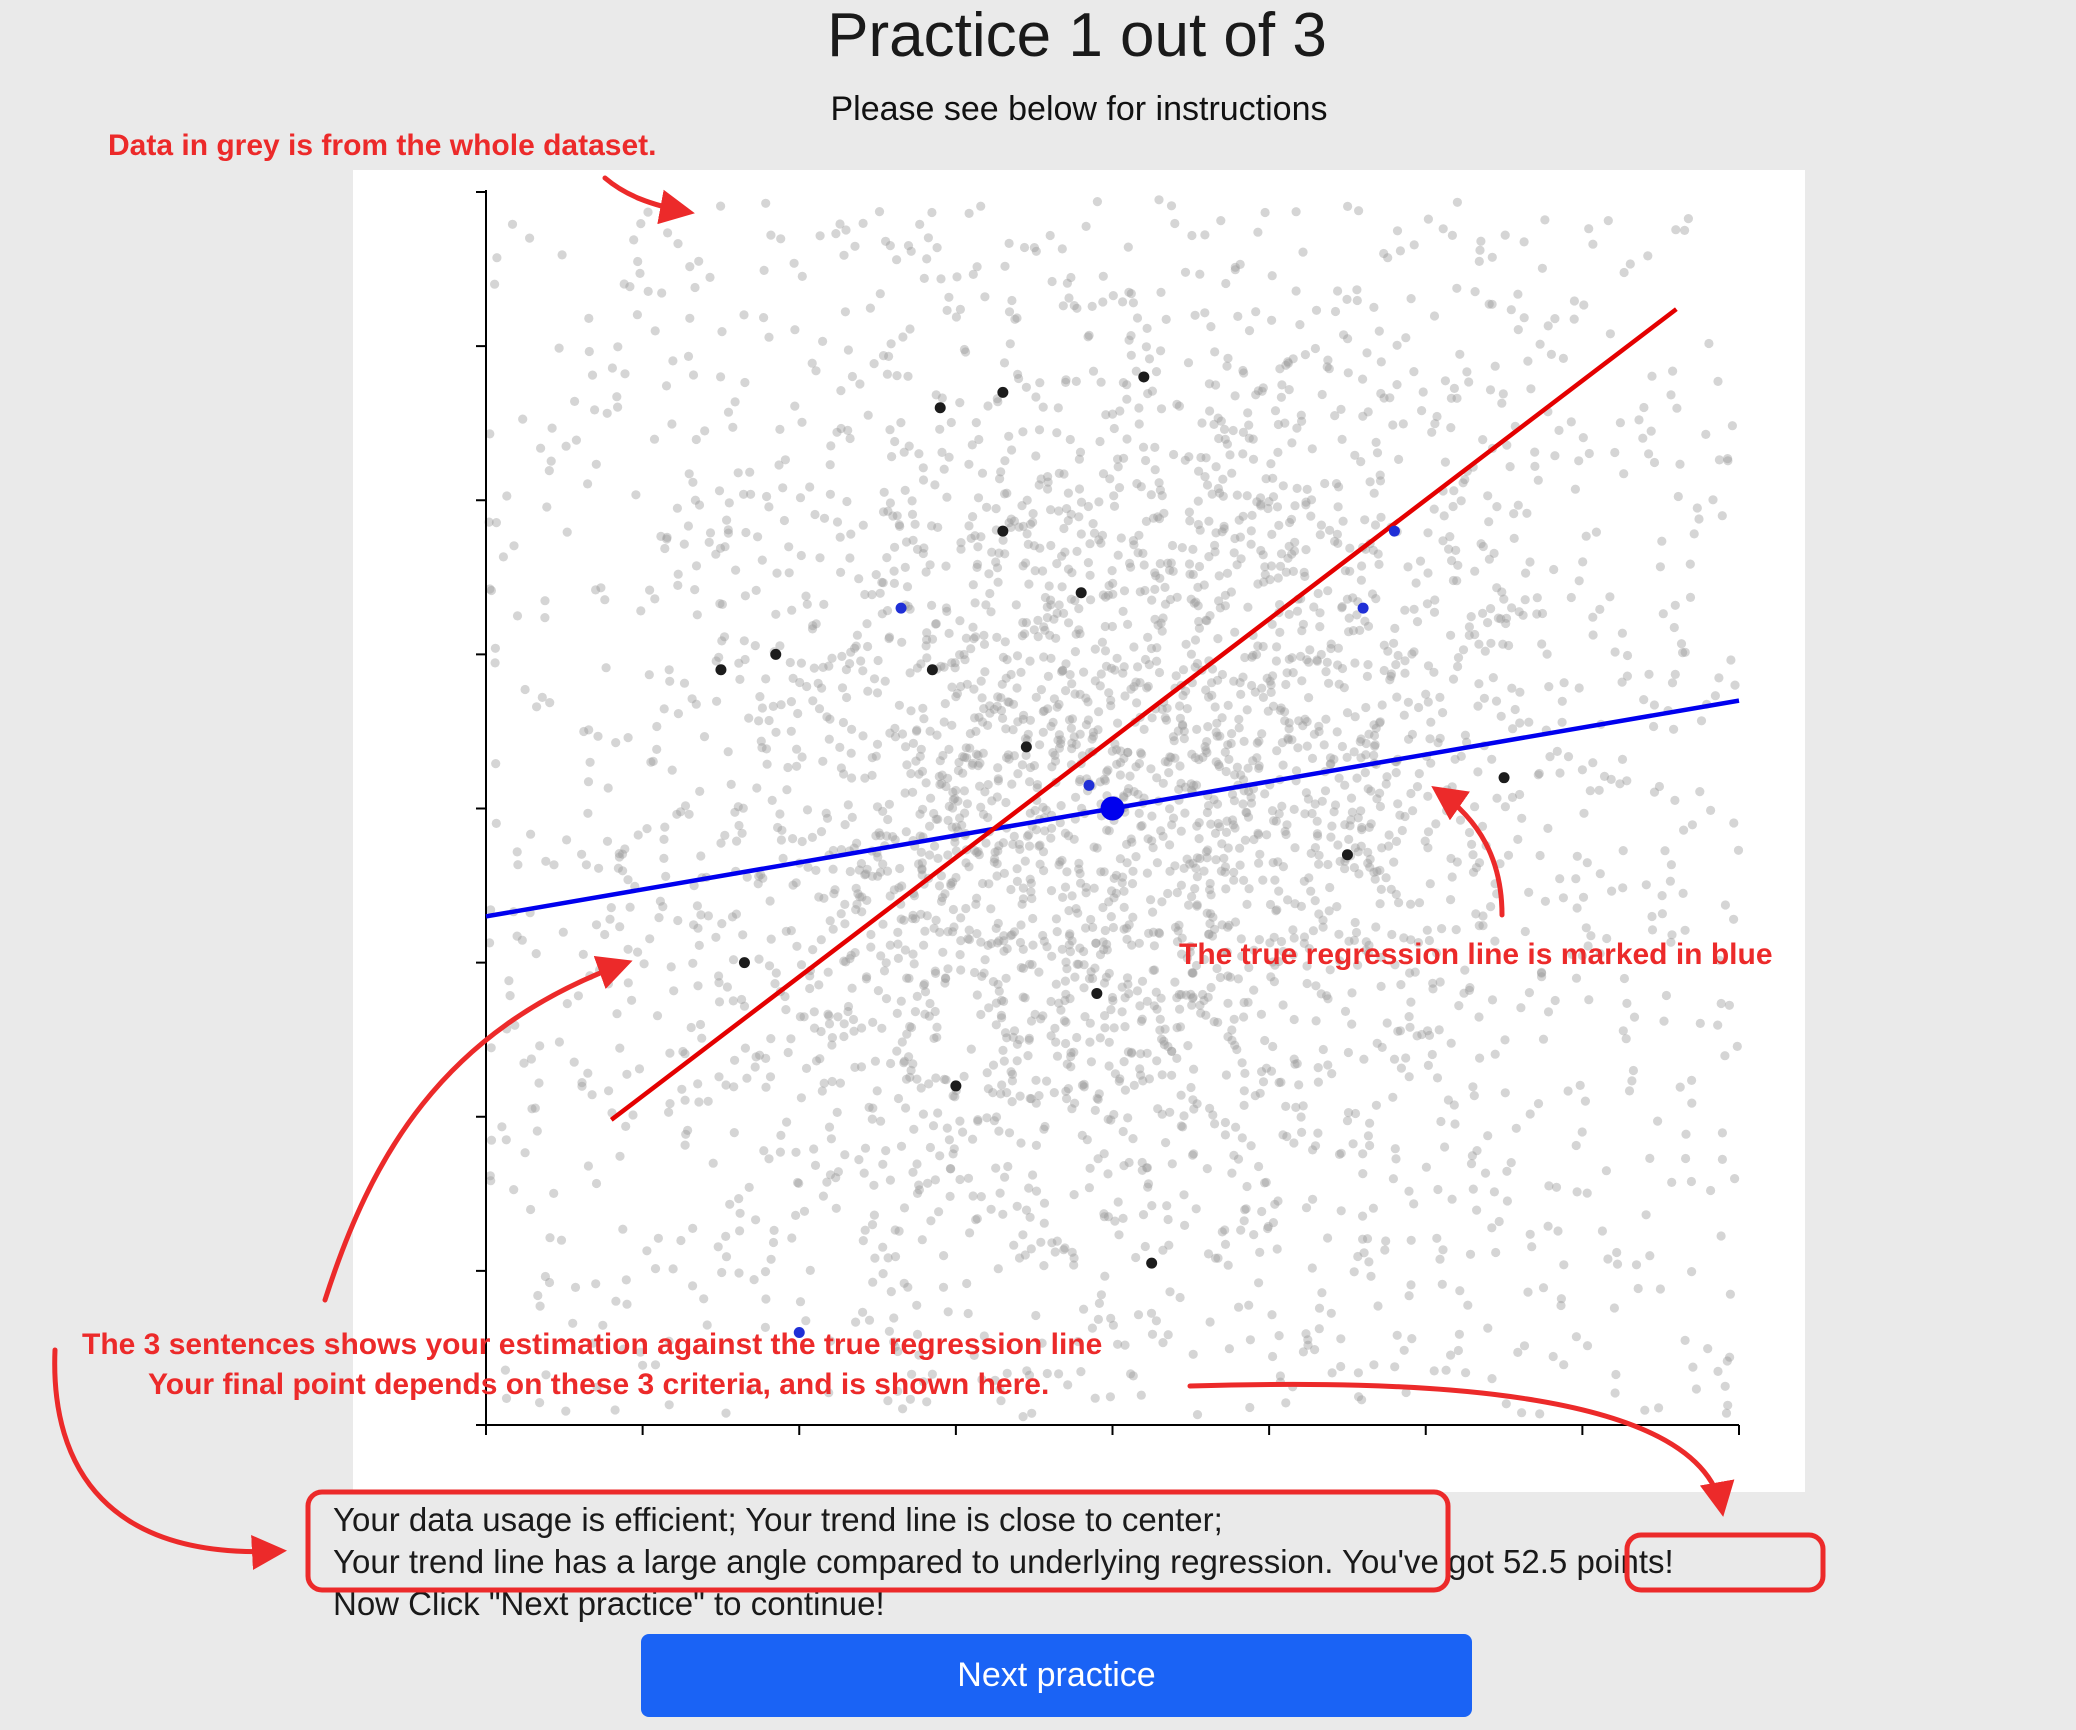 This screenshot has height=1730, width=2076. I want to click on sample-point-blue, so click(799, 1333).